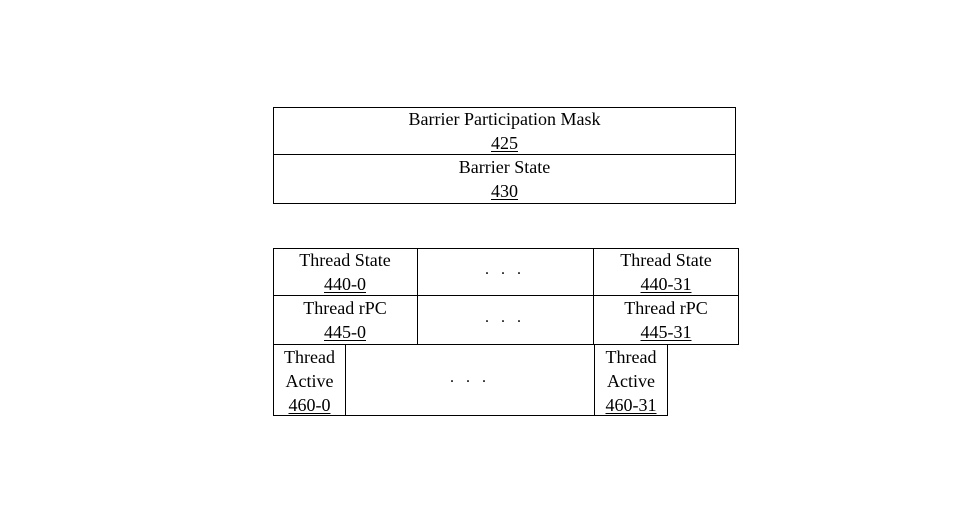 This screenshot has height=522, width=967. I want to click on thread-active-0: Thread Active 460-0, so click(309, 380).